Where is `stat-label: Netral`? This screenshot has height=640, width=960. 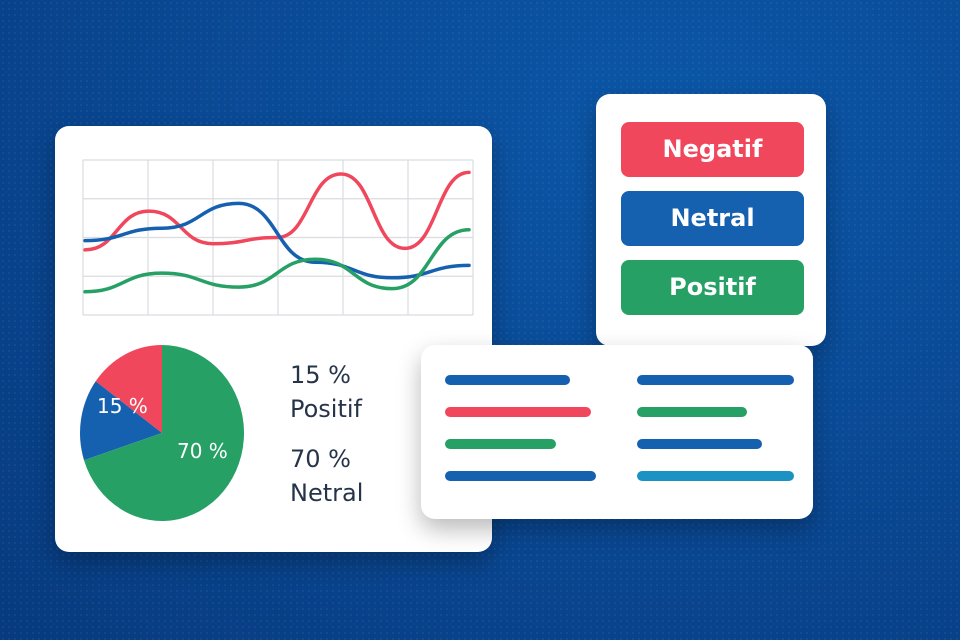
stat-label: Netral is located at coordinates (327, 493).